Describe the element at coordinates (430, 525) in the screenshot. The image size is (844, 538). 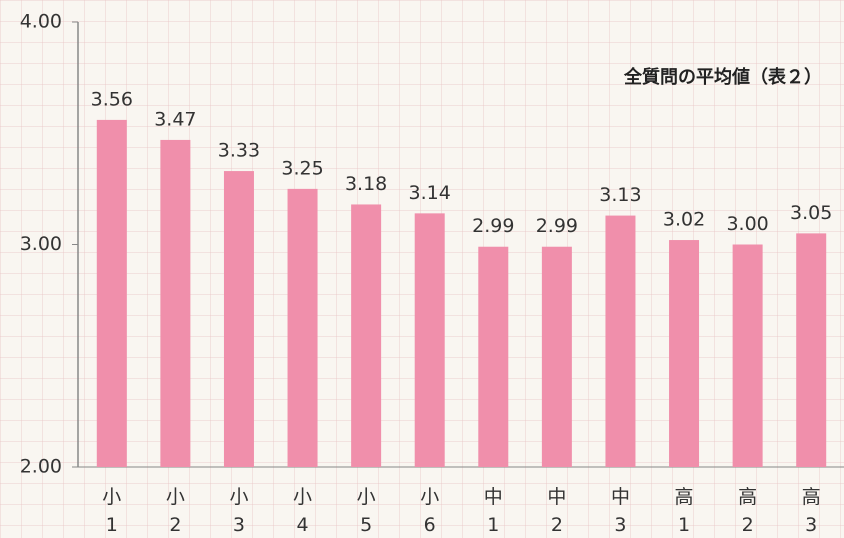
I see `x-tick-label-line: 6` at that location.